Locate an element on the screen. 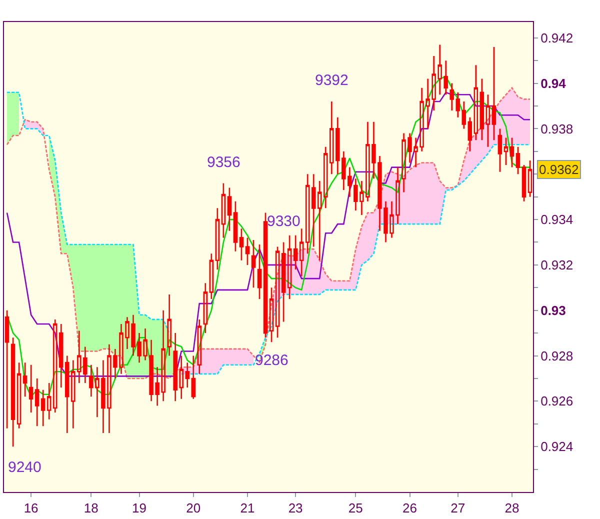 This screenshot has height=519, width=600. x-tick-label: 23 is located at coordinates (295, 508).